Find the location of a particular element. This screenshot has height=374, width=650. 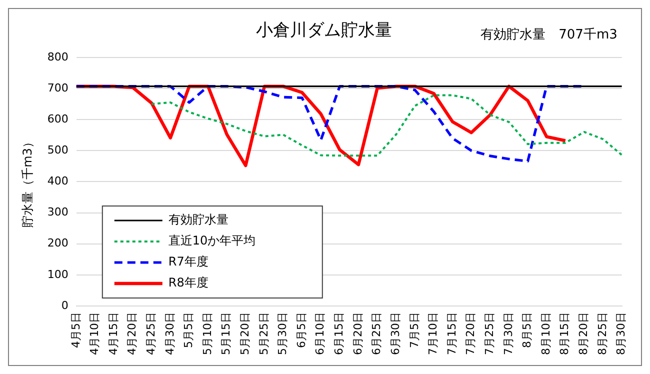

y-tick-label: 400 is located at coordinates (57, 181).